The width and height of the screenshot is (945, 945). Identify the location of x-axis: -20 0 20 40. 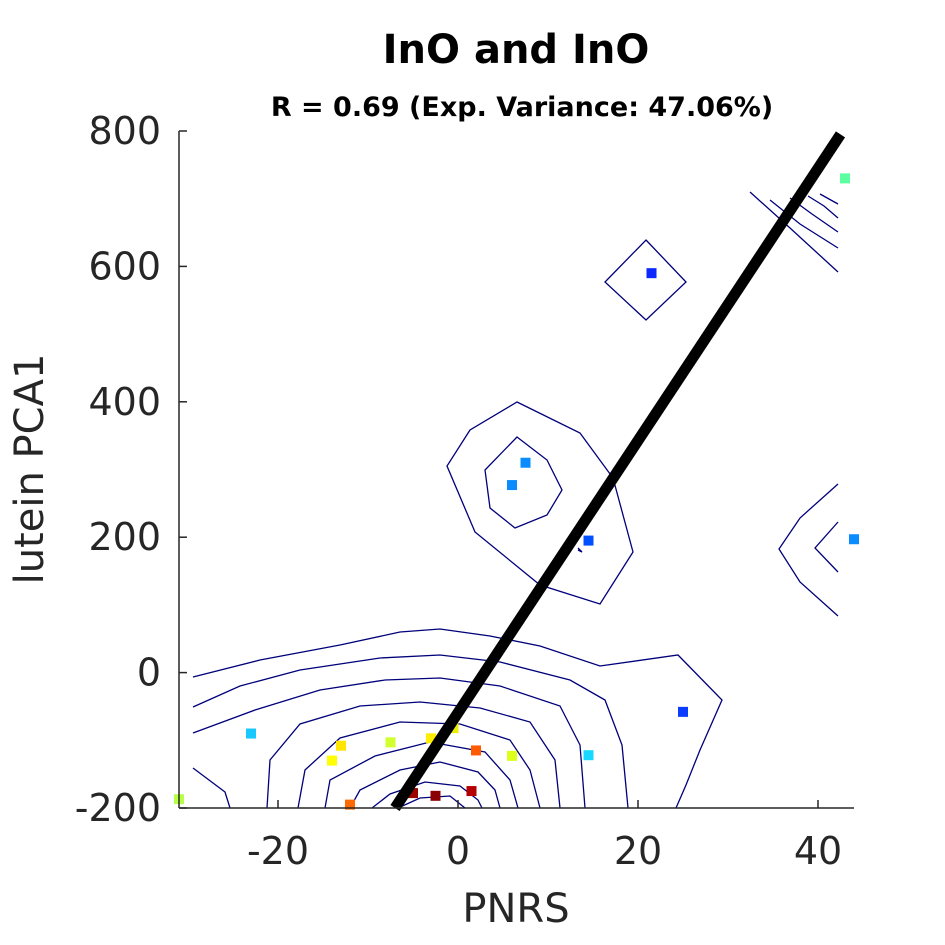
(516, 836).